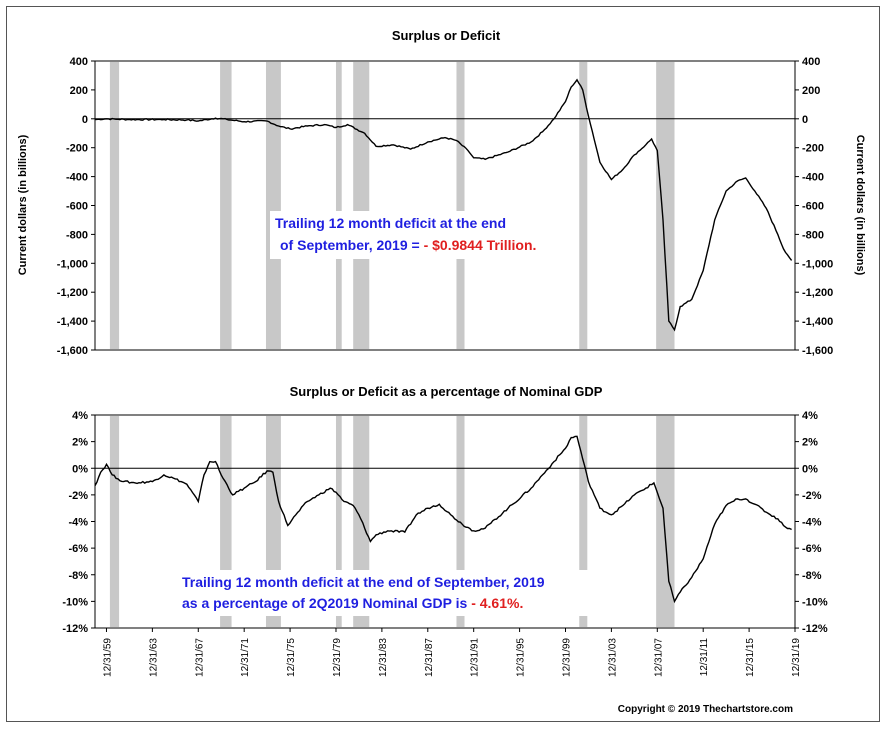 The height and width of the screenshot is (729, 890). What do you see at coordinates (860, 205) in the screenshot?
I see `top-ylabel-right: Current dollars (in billions)` at bounding box center [860, 205].